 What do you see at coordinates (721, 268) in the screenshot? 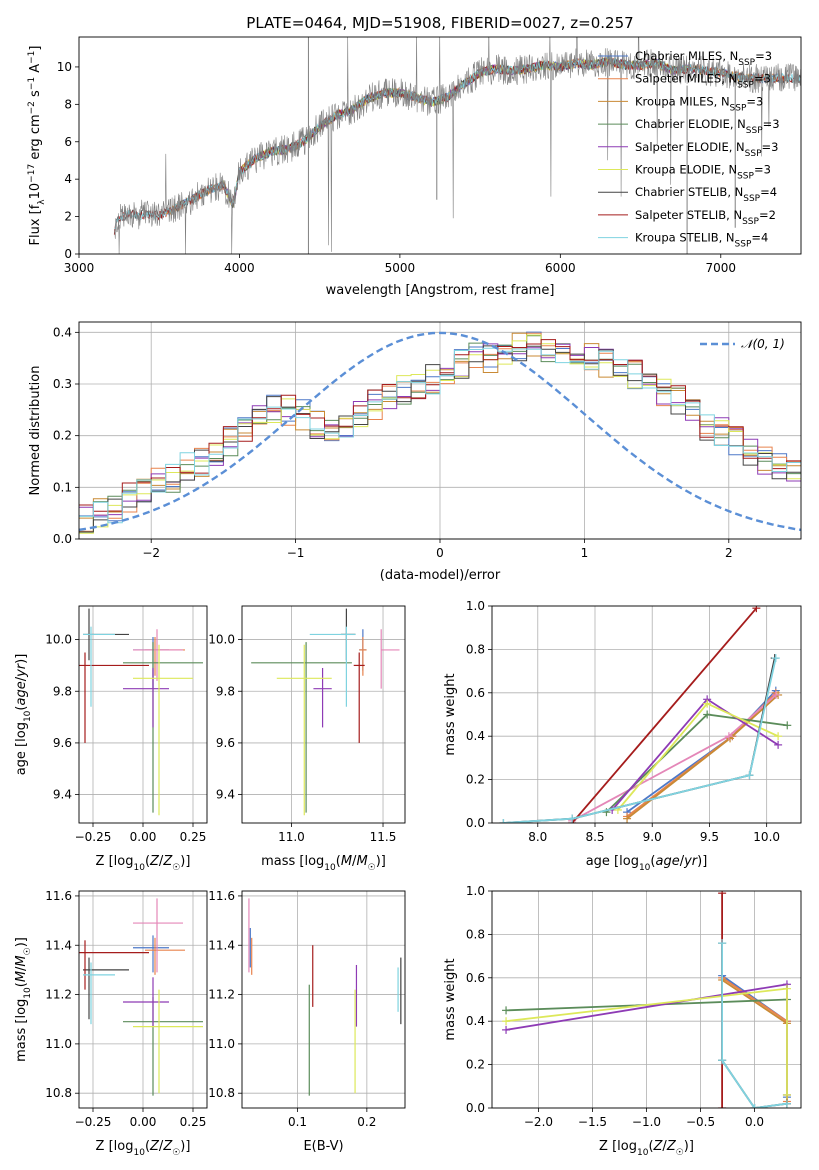
I see `x-tick-label: 7000` at bounding box center [721, 268].